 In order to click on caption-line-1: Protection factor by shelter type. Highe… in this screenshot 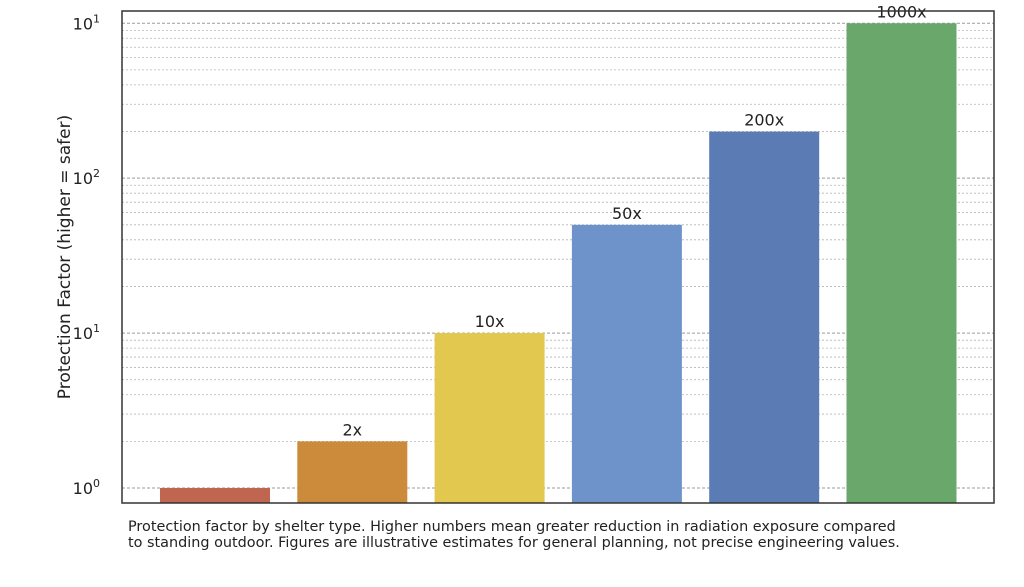, I will do `click(512, 527)`.